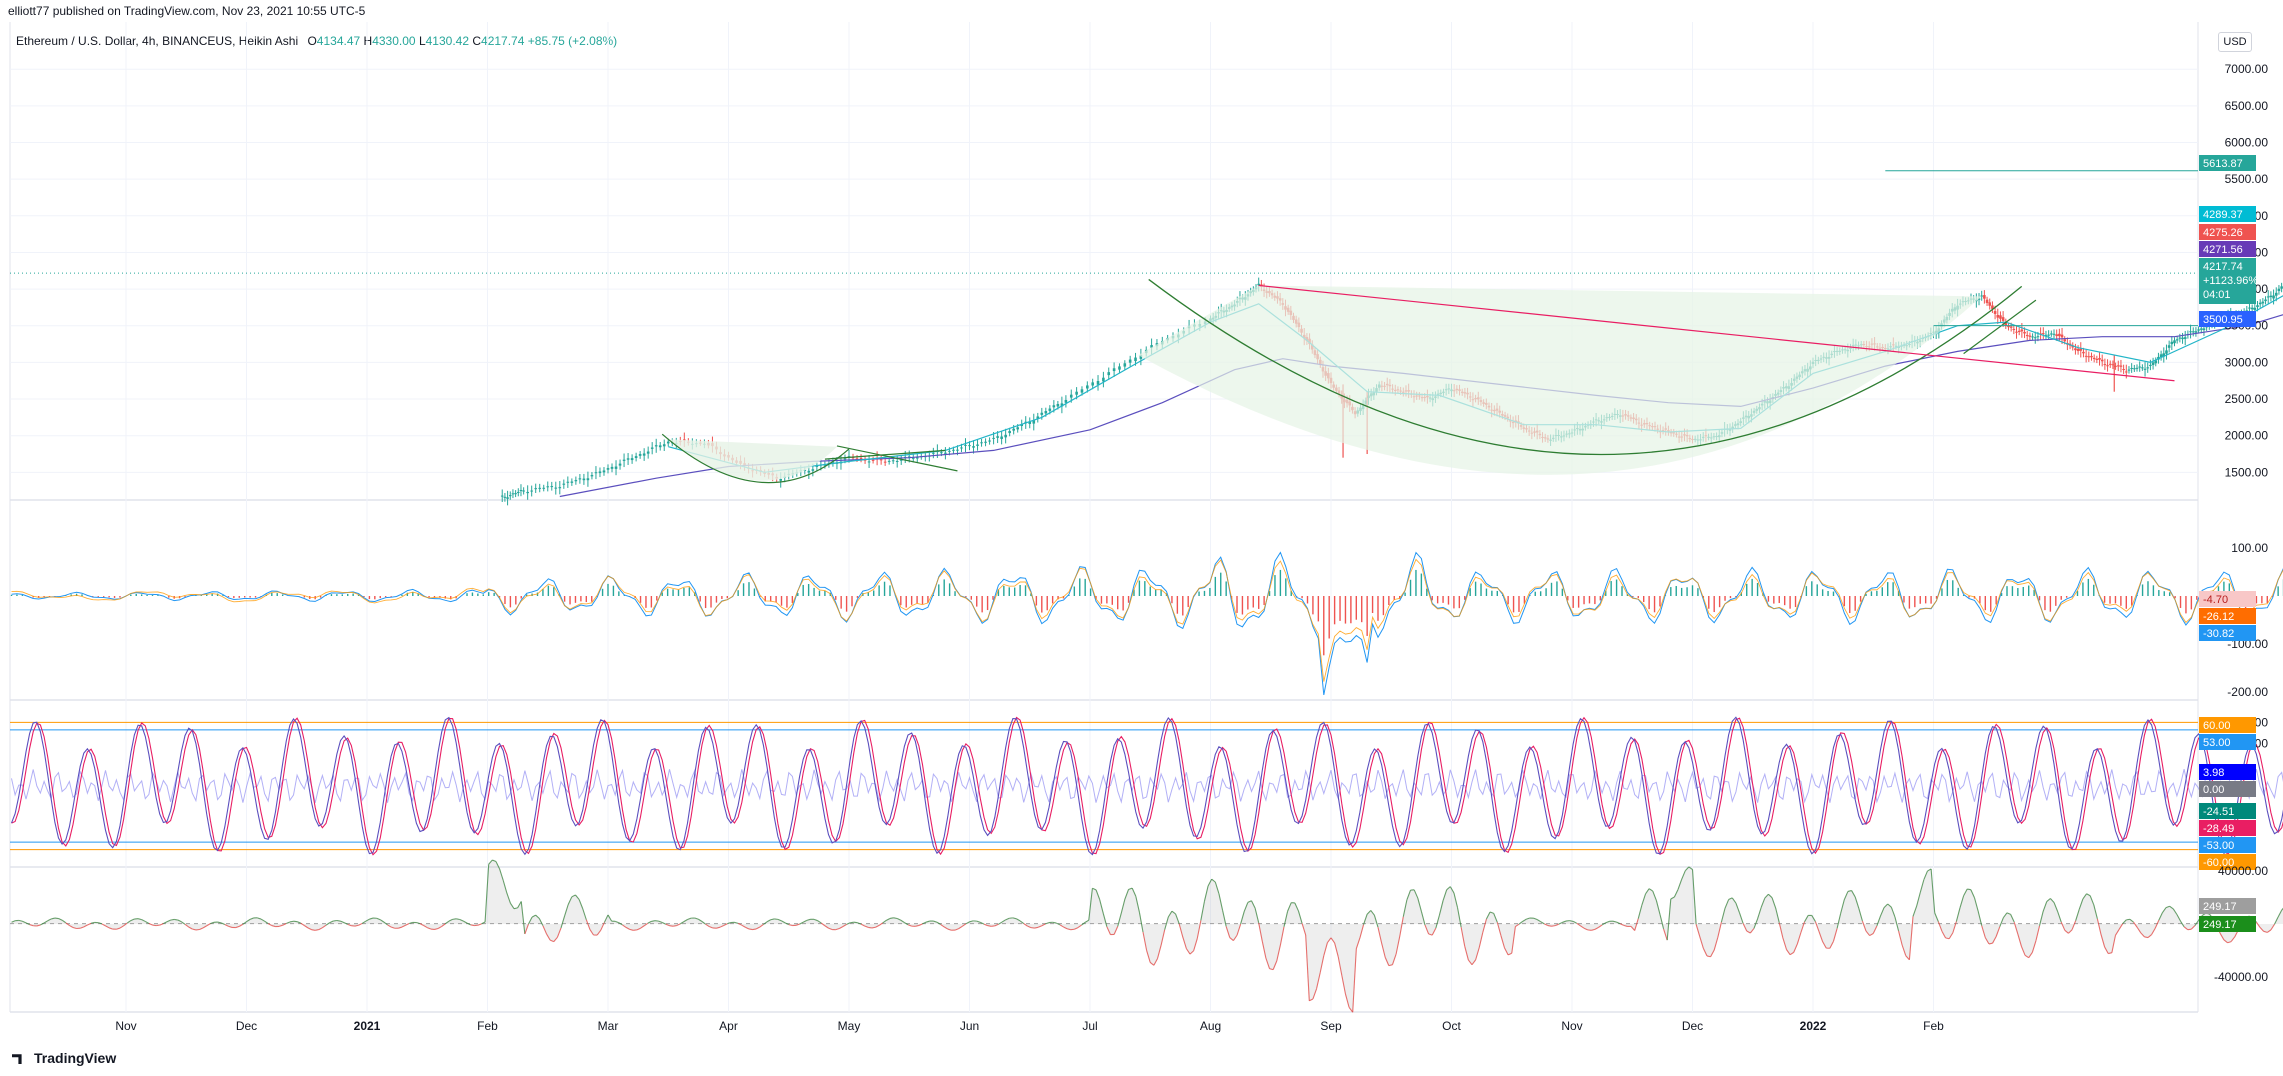 The width and height of the screenshot is (2283, 1076). What do you see at coordinates (2247, 436) in the screenshot?
I see `y-tick-label: 2000.00` at bounding box center [2247, 436].